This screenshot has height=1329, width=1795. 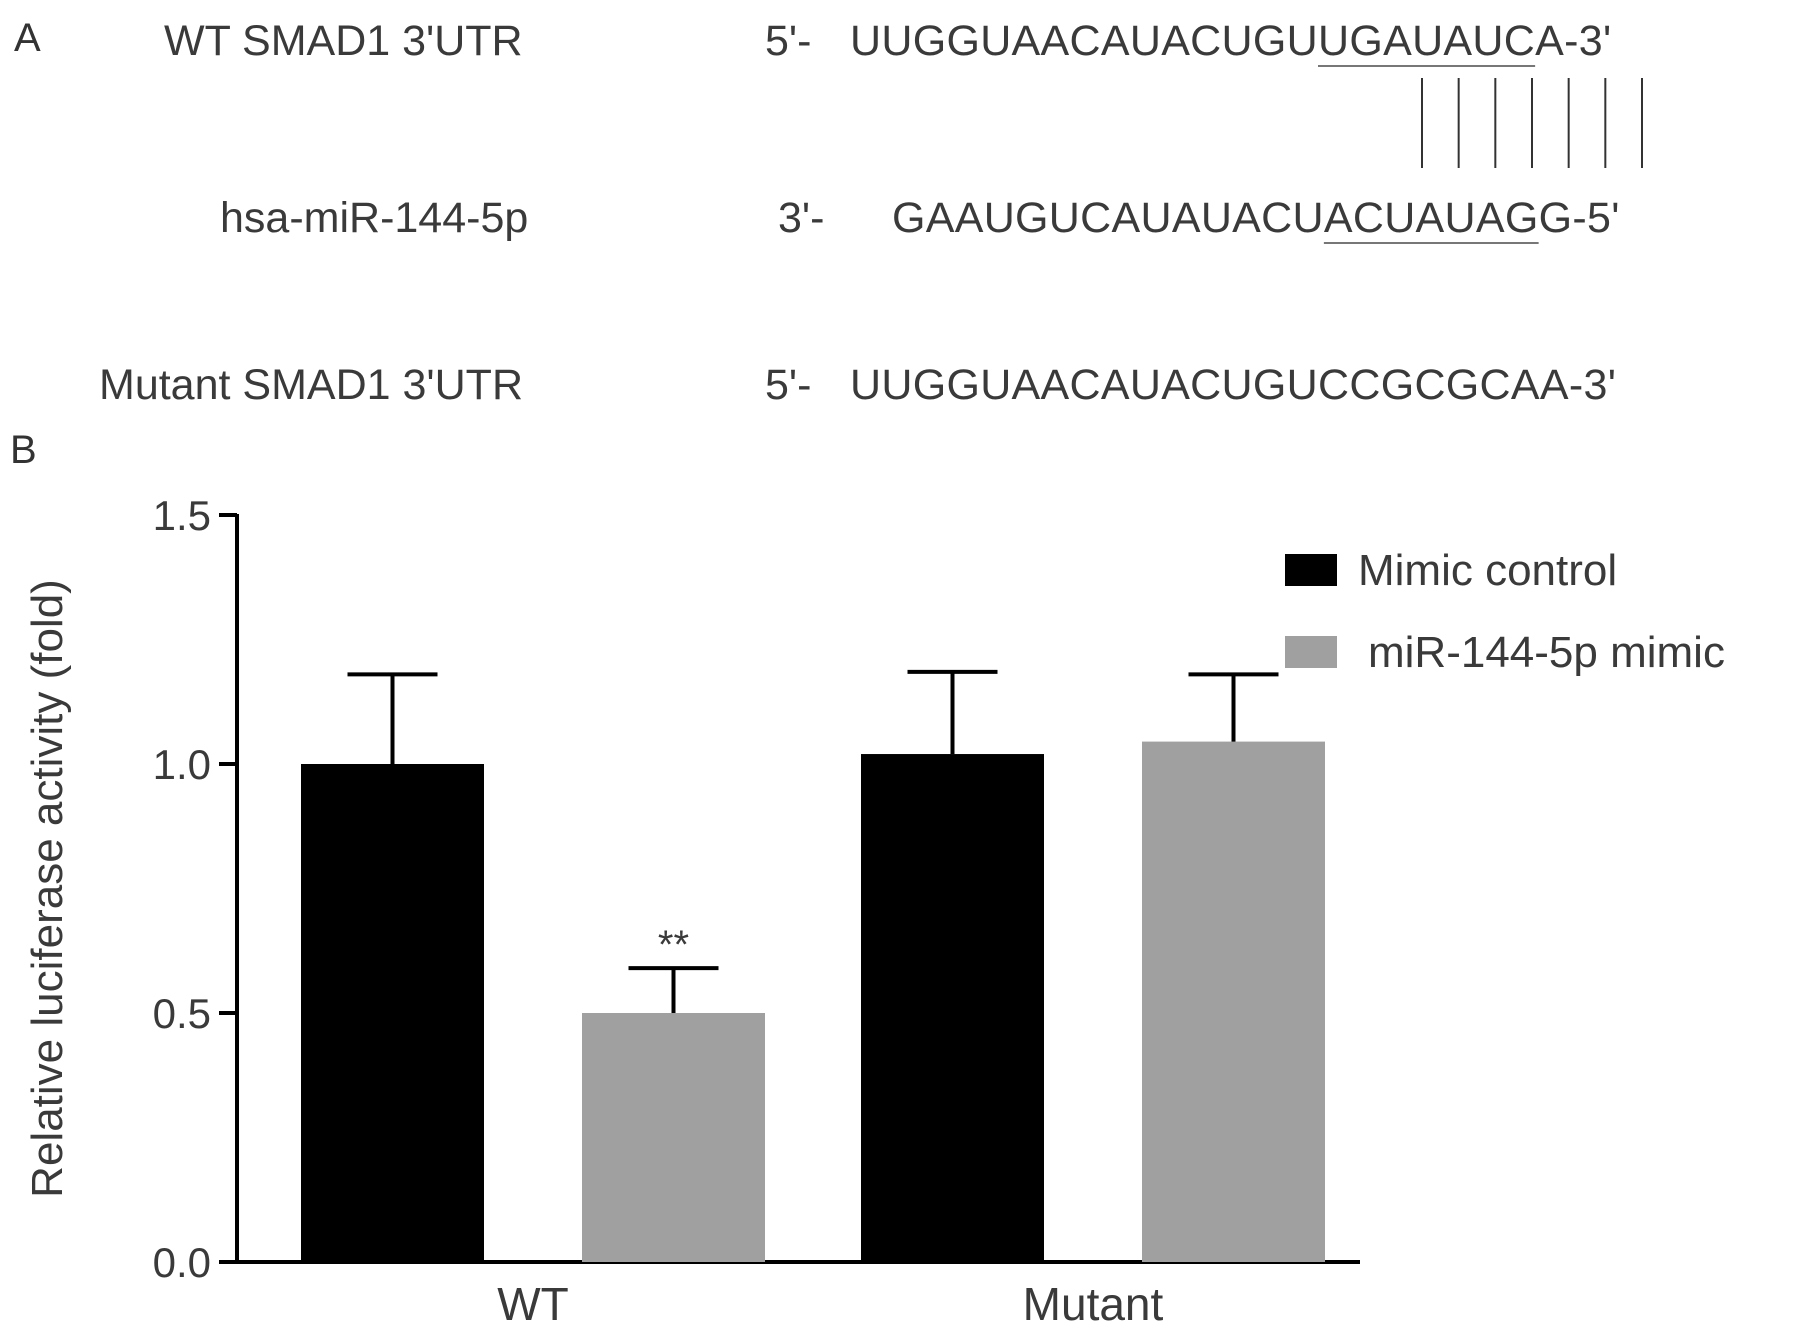 What do you see at coordinates (673, 945) in the screenshot?
I see `significance-label: **` at bounding box center [673, 945].